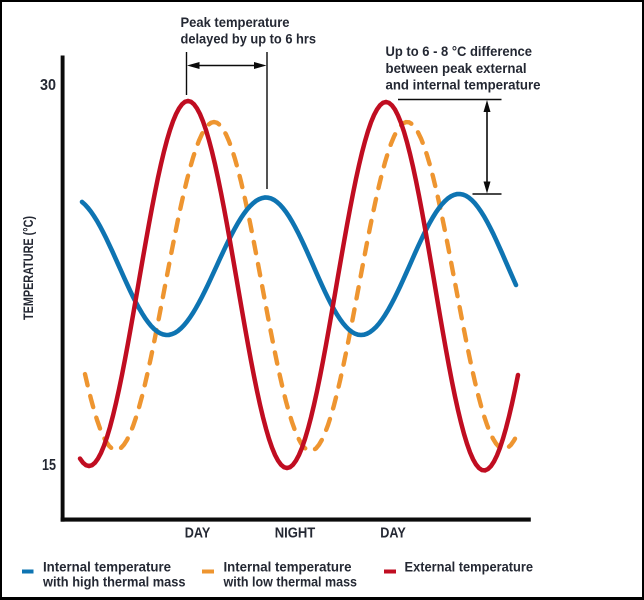 This screenshot has width=644, height=600. What do you see at coordinates (249, 39) in the screenshot?
I see `svg-text: delayed by up to 6 hrs` at bounding box center [249, 39].